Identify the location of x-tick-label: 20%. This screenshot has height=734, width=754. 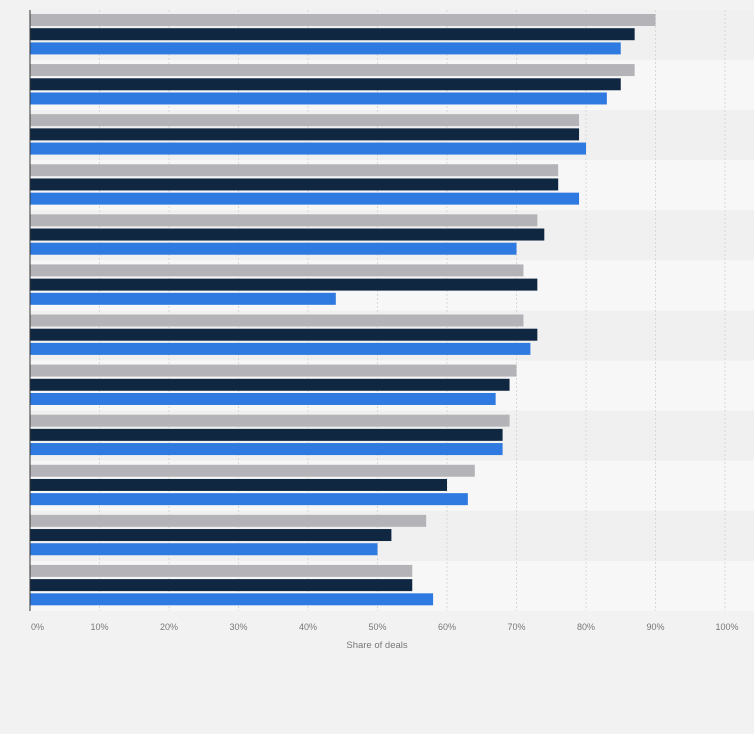
(169, 627).